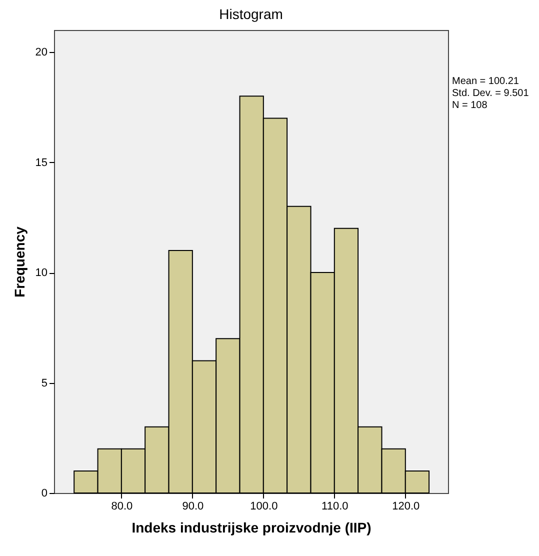 The width and height of the screenshot is (539, 556). What do you see at coordinates (19, 262) in the screenshot?
I see `y-axis-title: Frequency` at bounding box center [19, 262].